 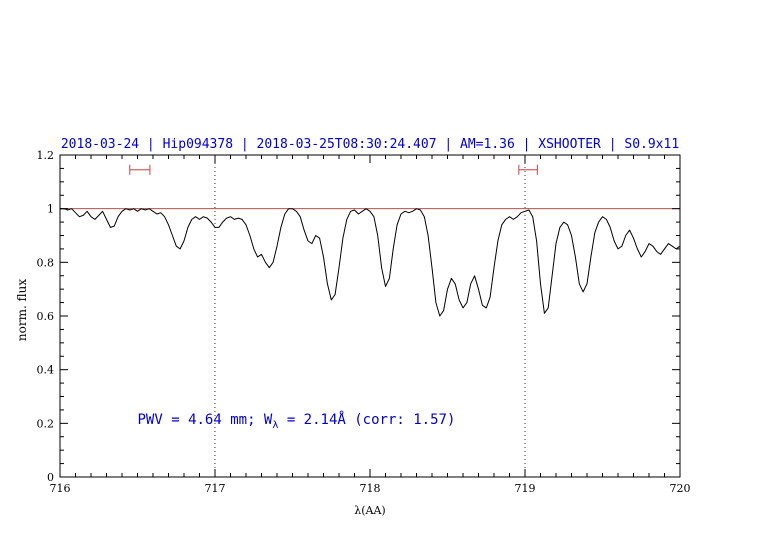 What do you see at coordinates (525, 488) in the screenshot?
I see `svg-text: 719` at bounding box center [525, 488].